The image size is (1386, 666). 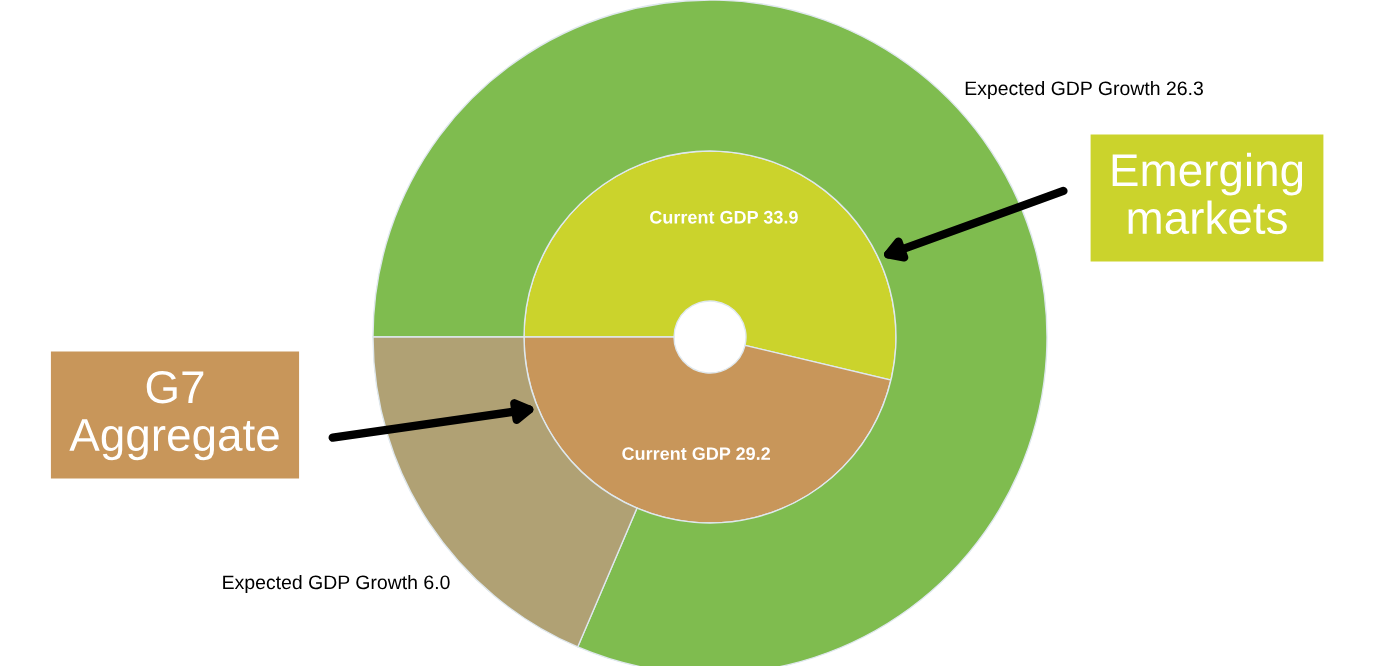 I want to click on data-label: Expected GDP Growth 26.3, so click(x=1084, y=90).